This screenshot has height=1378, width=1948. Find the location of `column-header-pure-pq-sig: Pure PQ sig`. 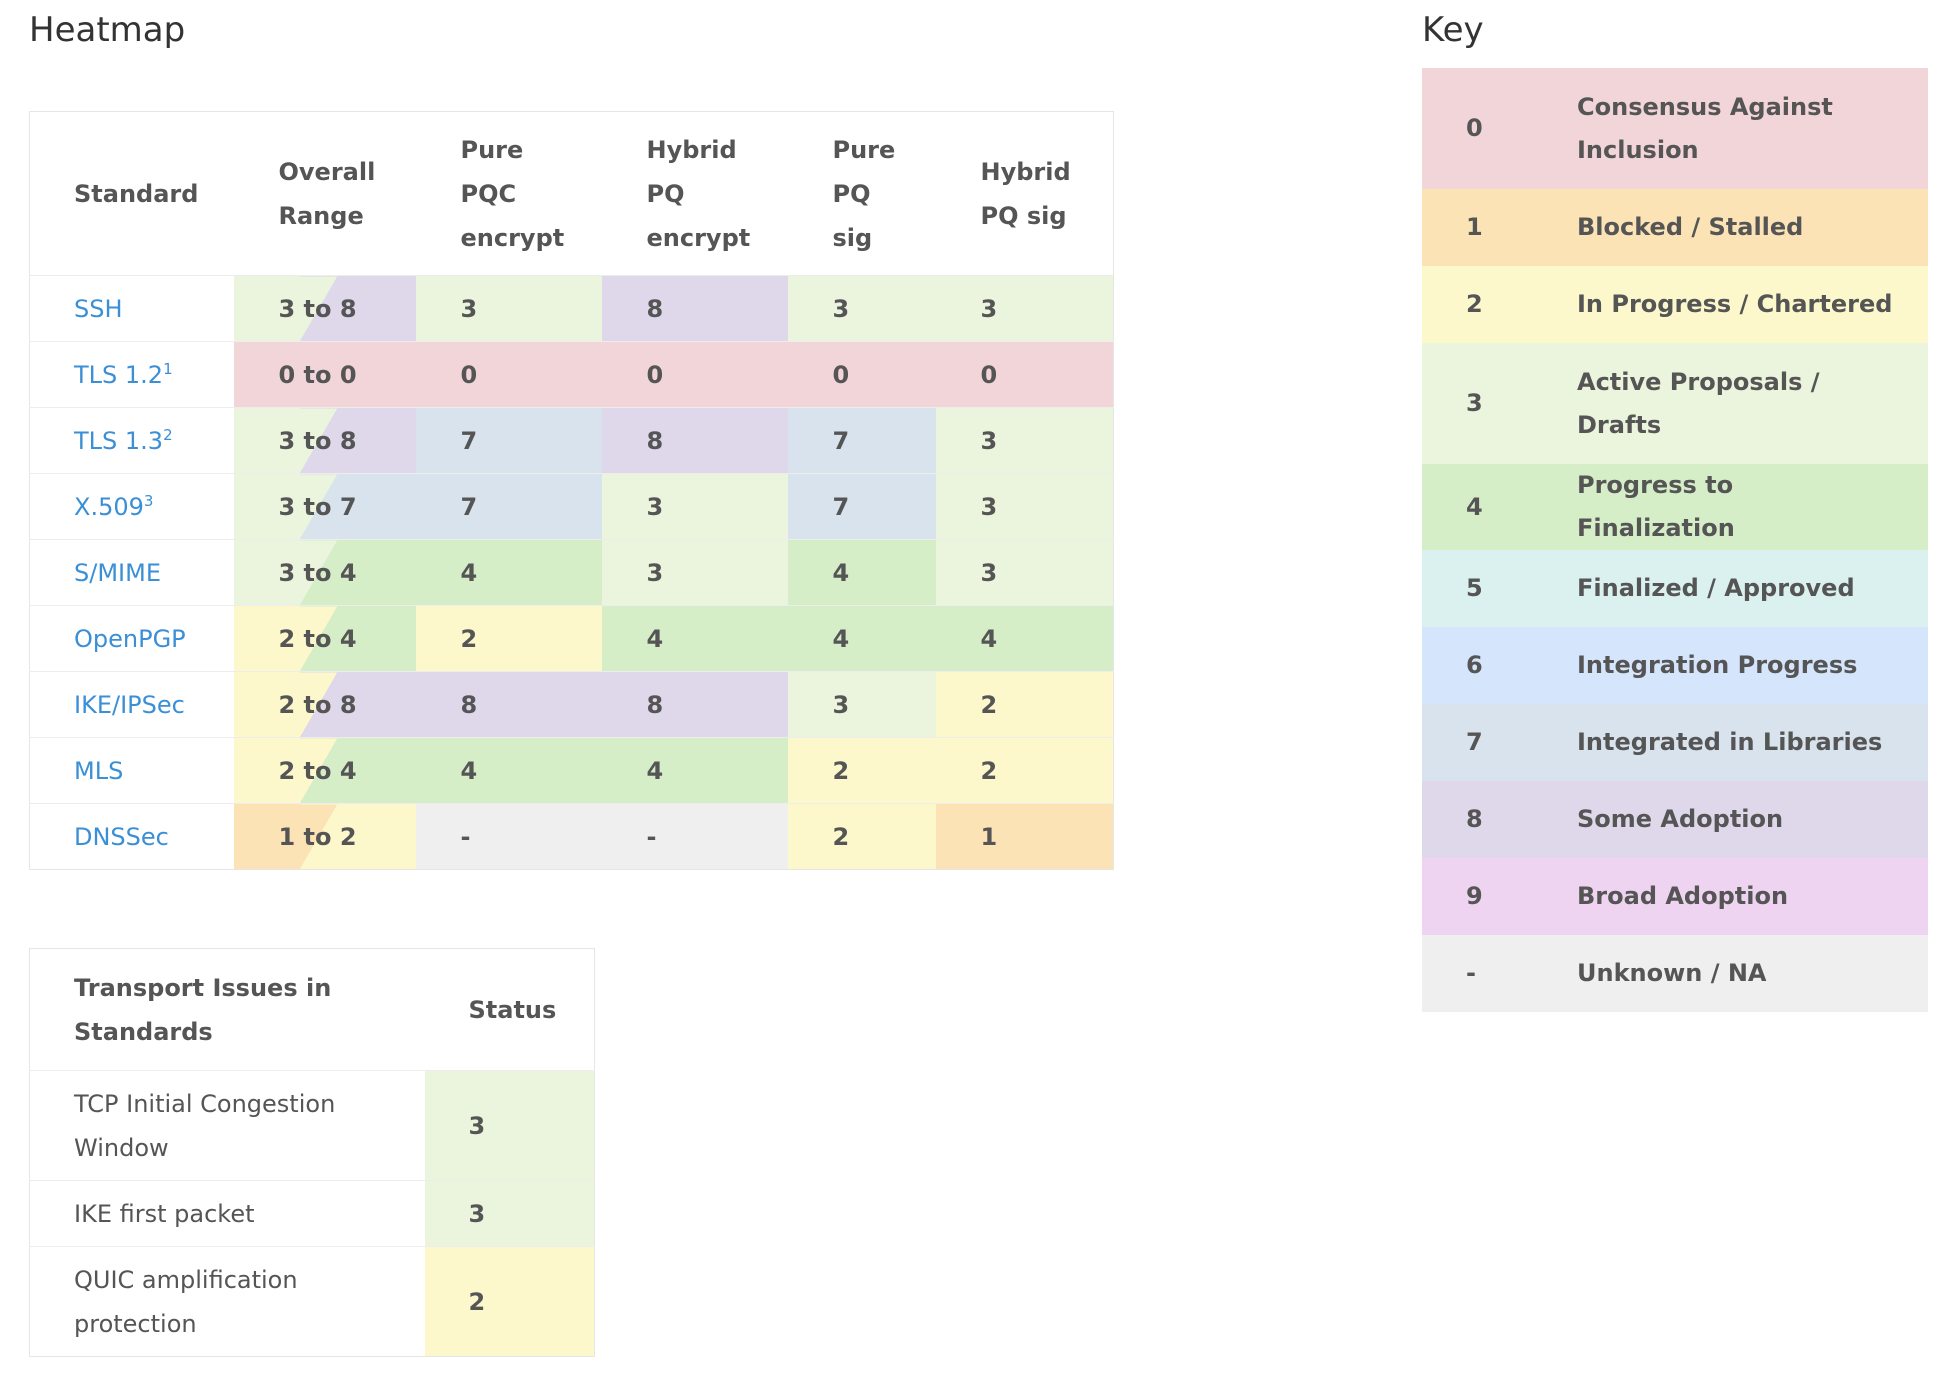

column-header-pure-pq-sig: Pure PQ sig is located at coordinates (861, 193).